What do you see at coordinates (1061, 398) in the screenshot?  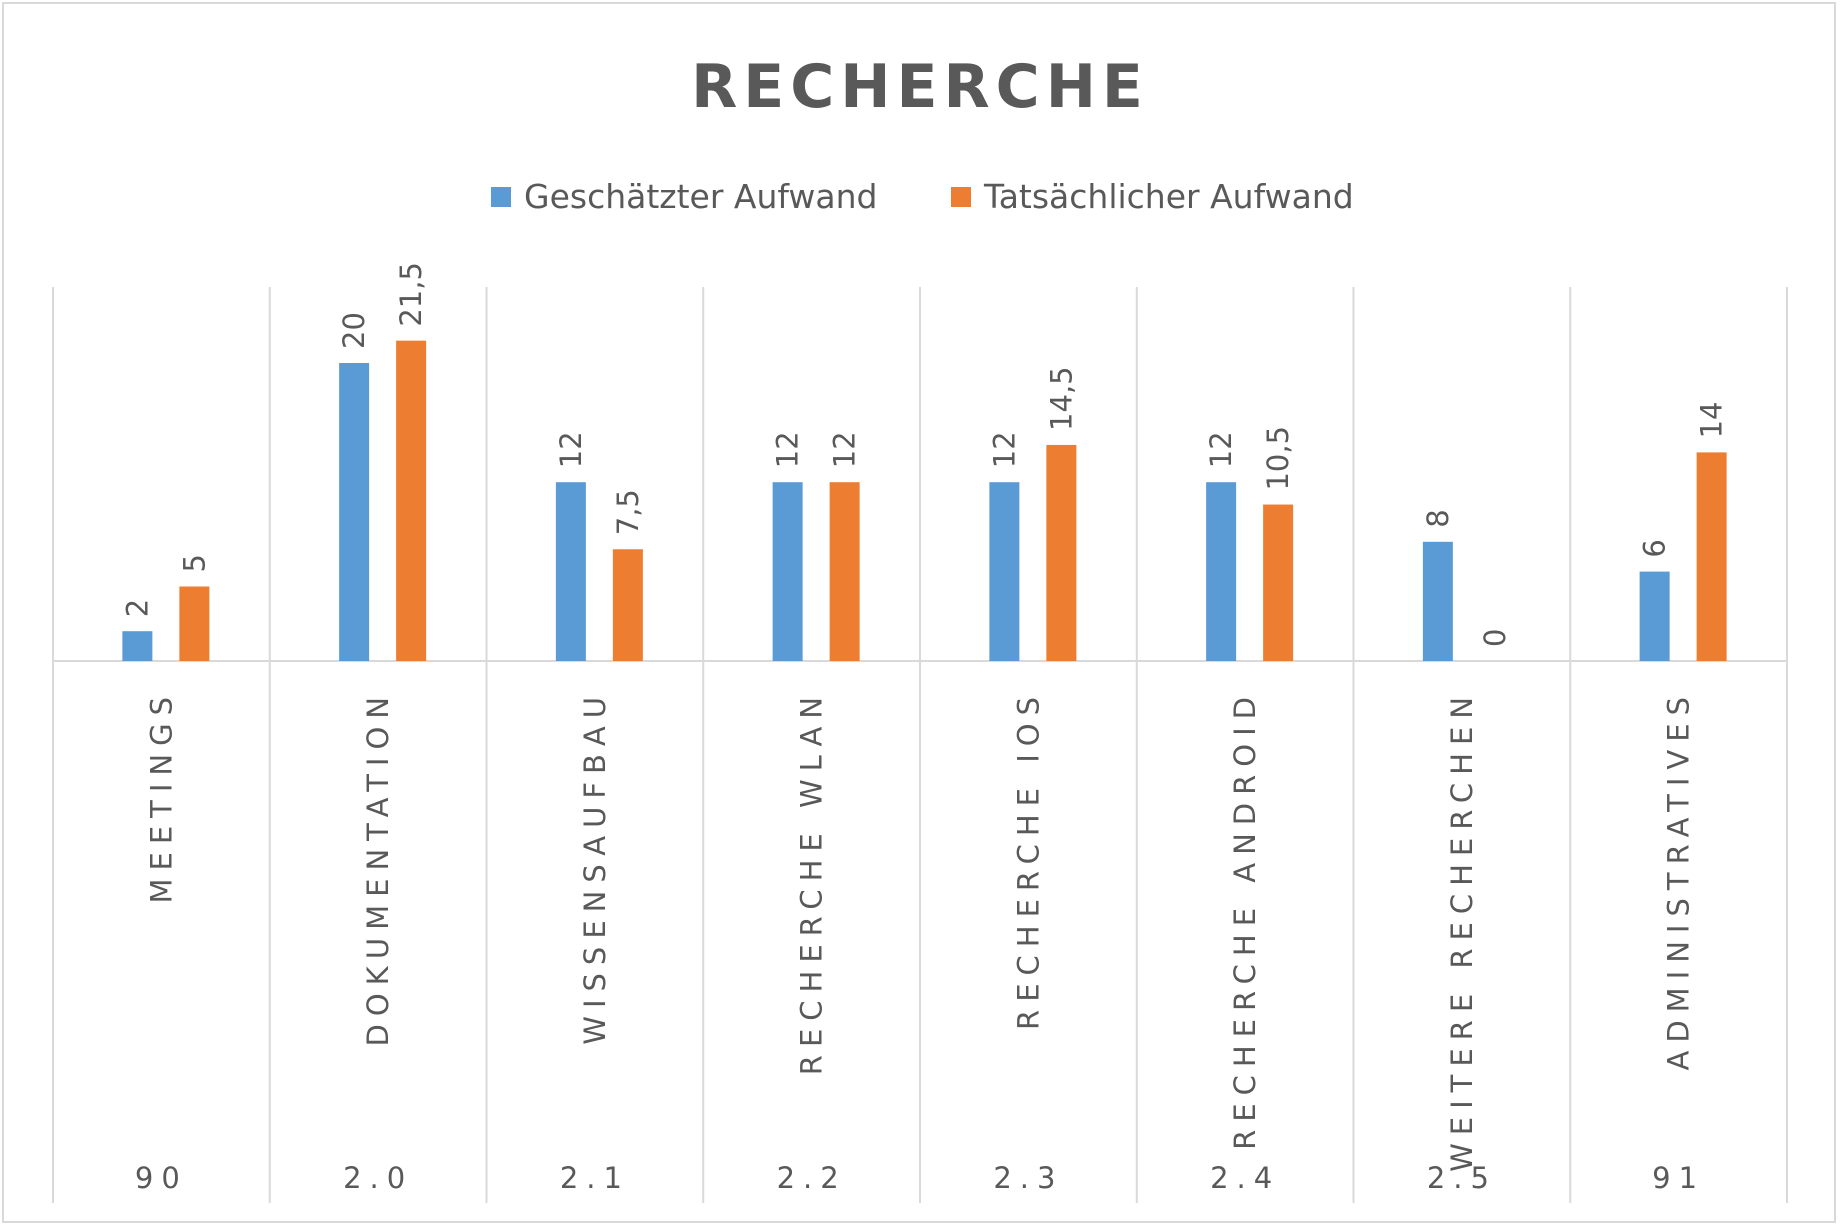 I see `data-label: 14,5` at bounding box center [1061, 398].